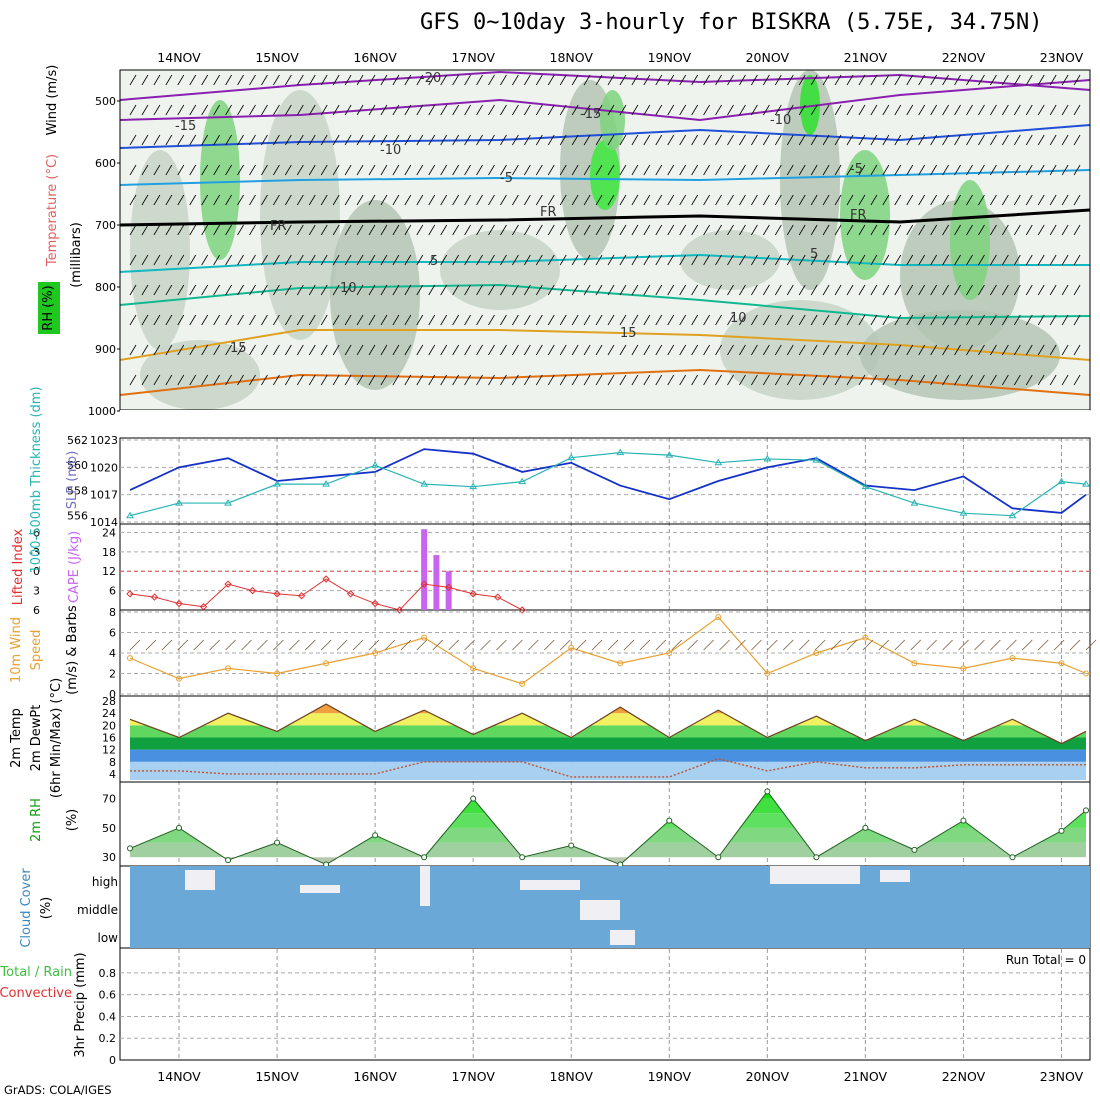  What do you see at coordinates (605, 1004) in the screenshot?
I see `panel-precip-frame` at bounding box center [605, 1004].